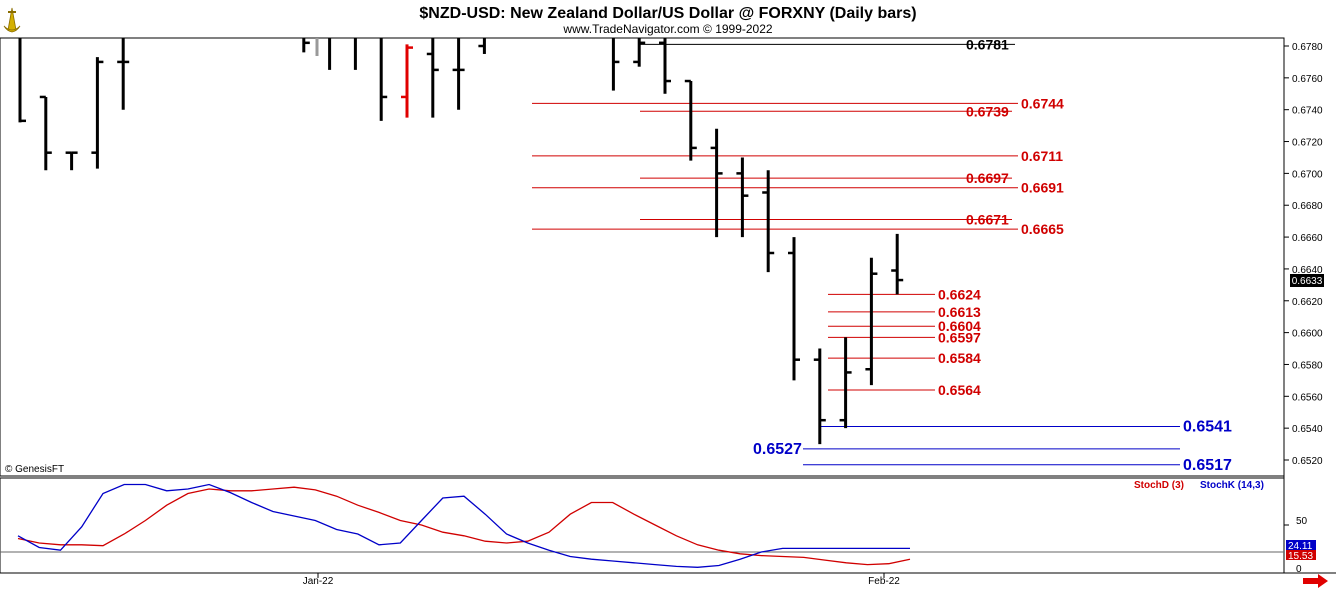  What do you see at coordinates (1307, 111) in the screenshot?
I see `price-tick-label: 0.6740` at bounding box center [1307, 111].